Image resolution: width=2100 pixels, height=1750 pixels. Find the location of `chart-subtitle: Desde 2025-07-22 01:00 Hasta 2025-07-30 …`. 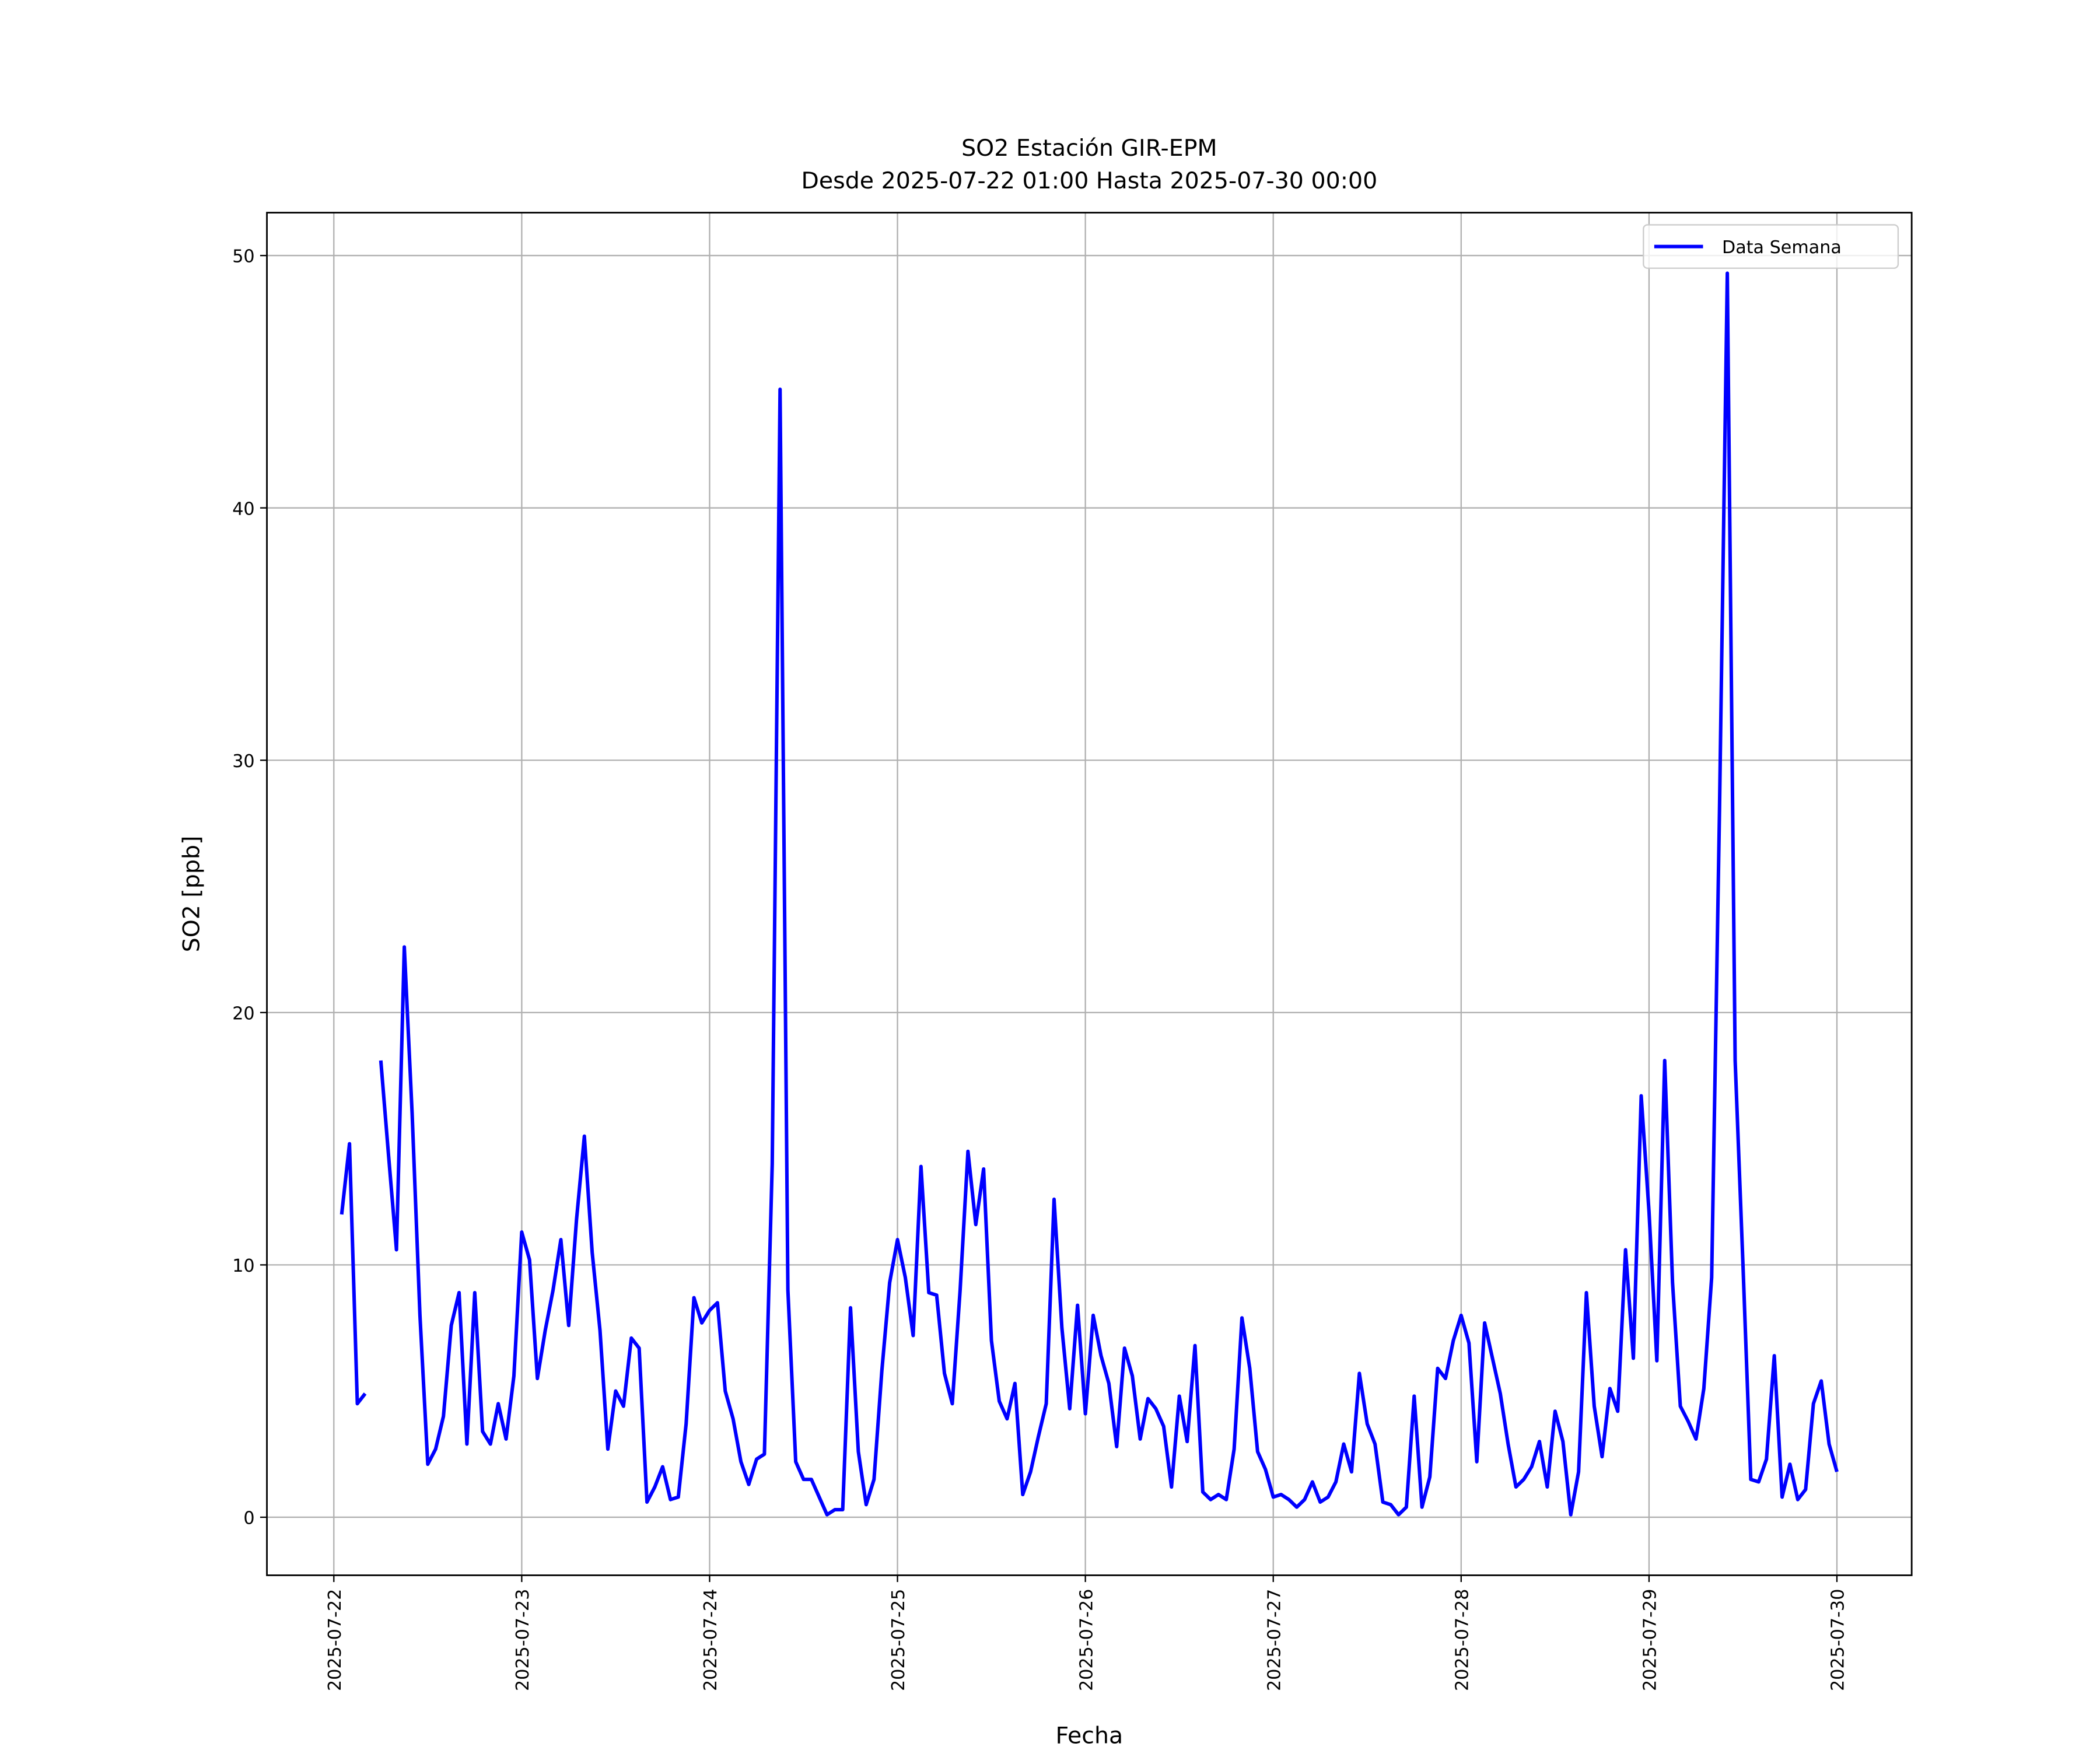

chart-subtitle: Desde 2025-07-22 01:00 Hasta 2025-07-30 … is located at coordinates (1089, 180).